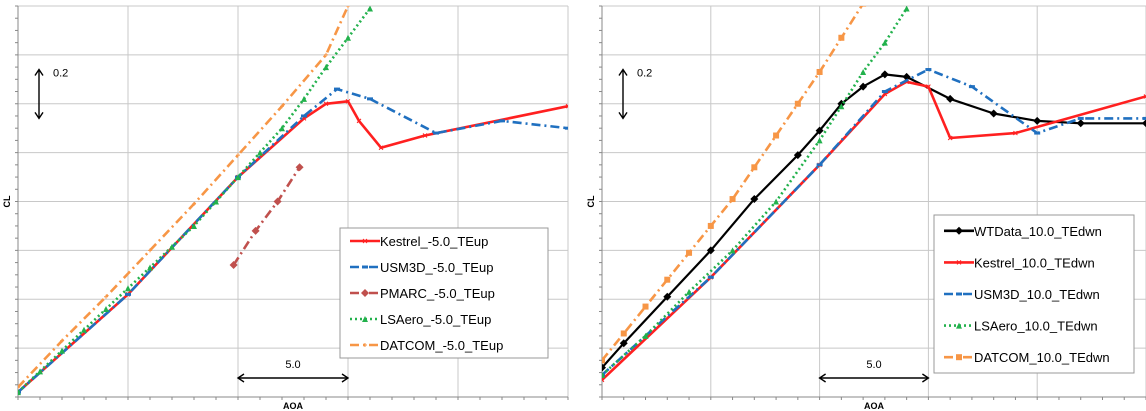 The height and width of the screenshot is (411, 1146). Describe the element at coordinates (822, 378) in the screenshot. I see `arrowhead-left` at that location.